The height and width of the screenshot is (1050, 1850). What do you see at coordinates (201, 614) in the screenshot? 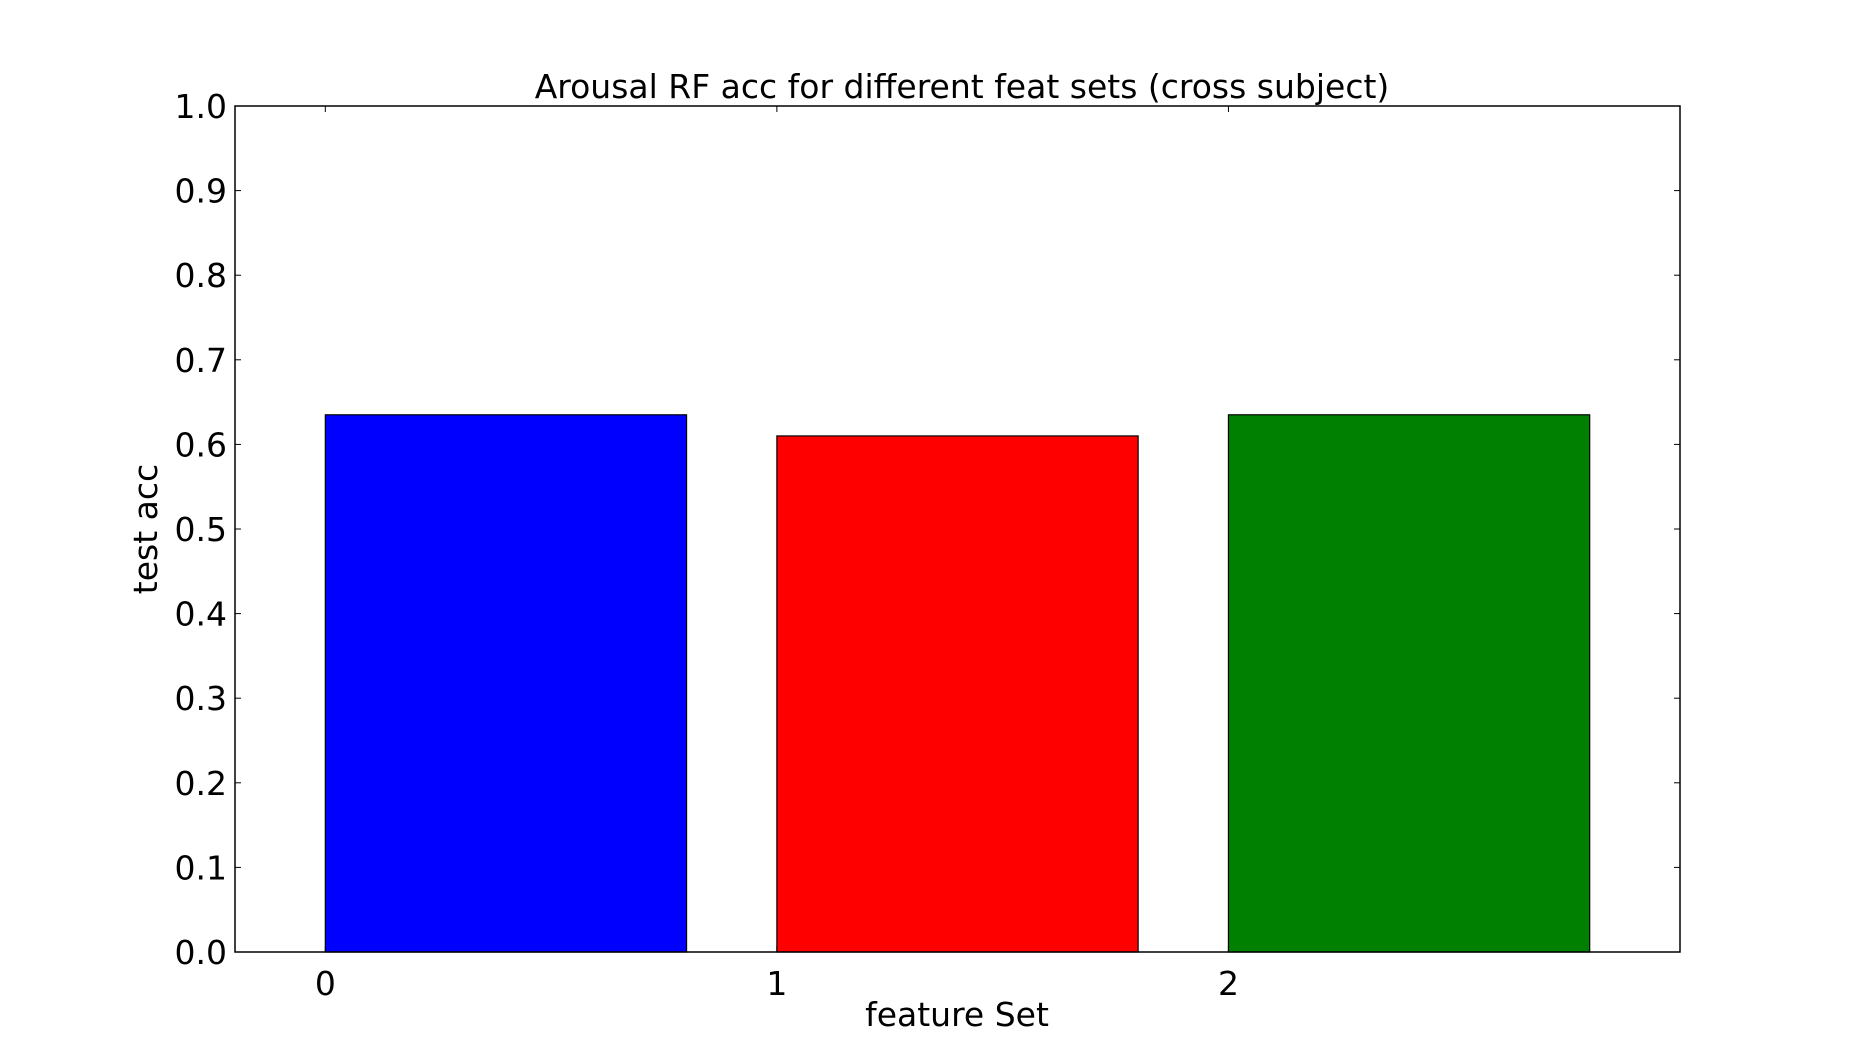
I see `y-tick-label: 0.4` at bounding box center [201, 614].